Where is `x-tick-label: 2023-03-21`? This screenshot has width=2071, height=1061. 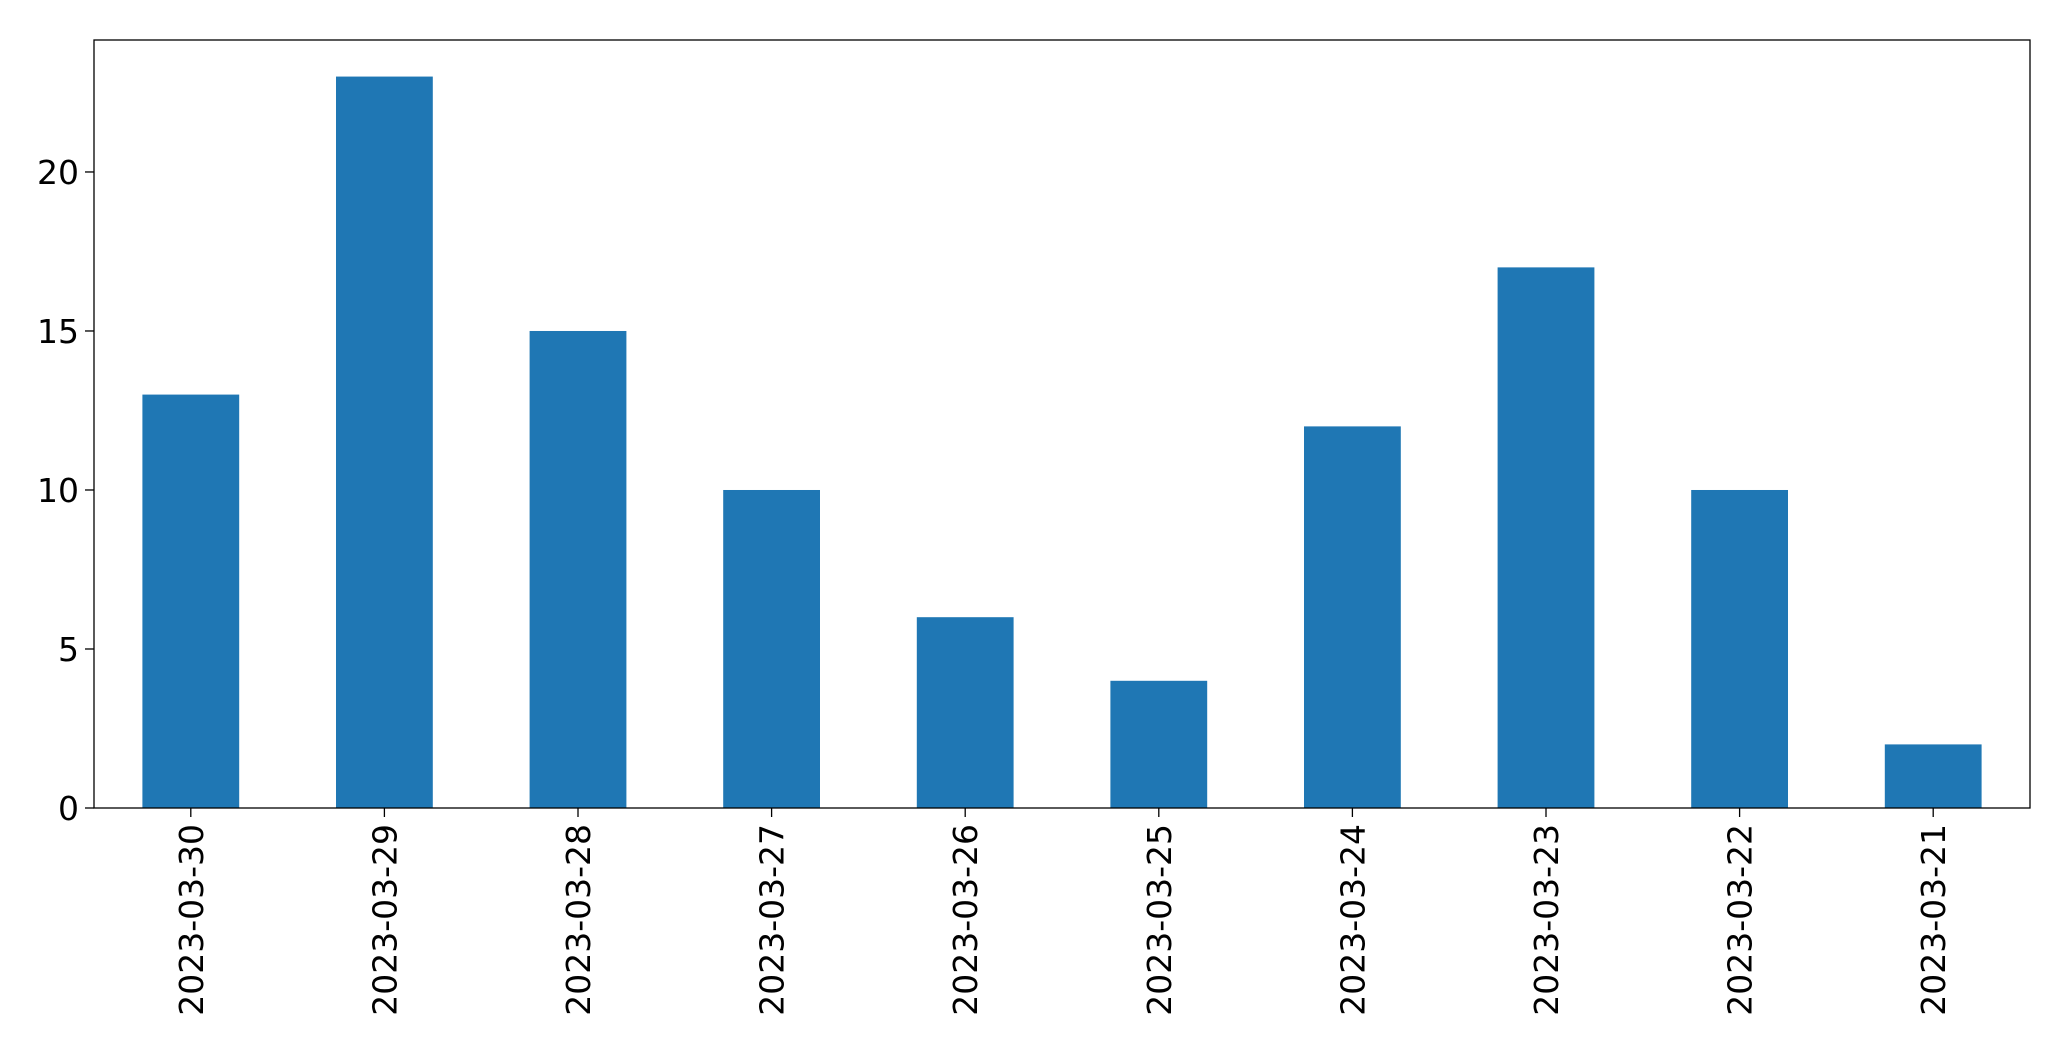
x-tick-label: 2023-03-21 is located at coordinates (1933, 920).